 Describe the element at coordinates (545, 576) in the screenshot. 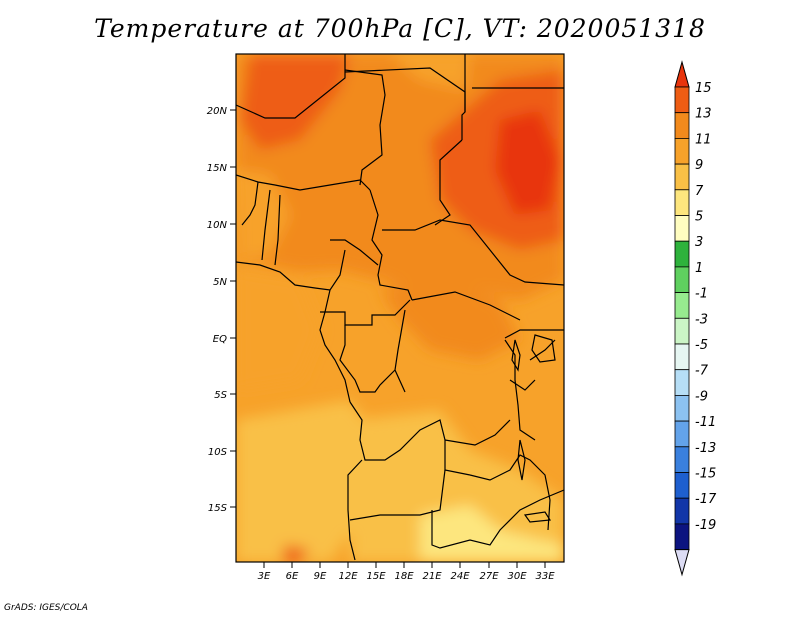

I see `lon-label: 33E` at that location.